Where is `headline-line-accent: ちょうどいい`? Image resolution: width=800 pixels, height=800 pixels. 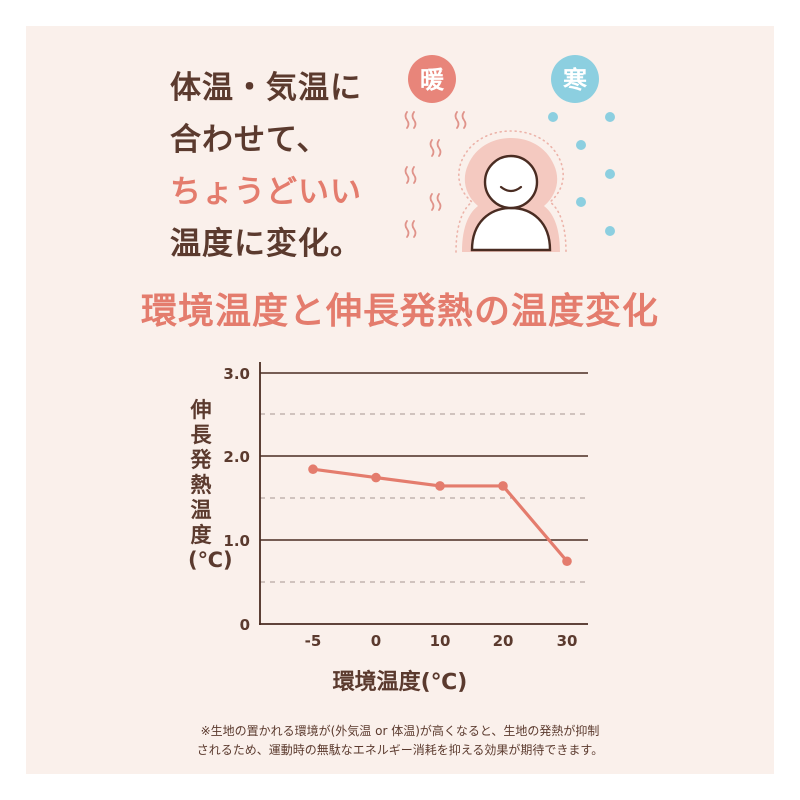
headline-line-accent: ちょうどいい is located at coordinates (266, 192).